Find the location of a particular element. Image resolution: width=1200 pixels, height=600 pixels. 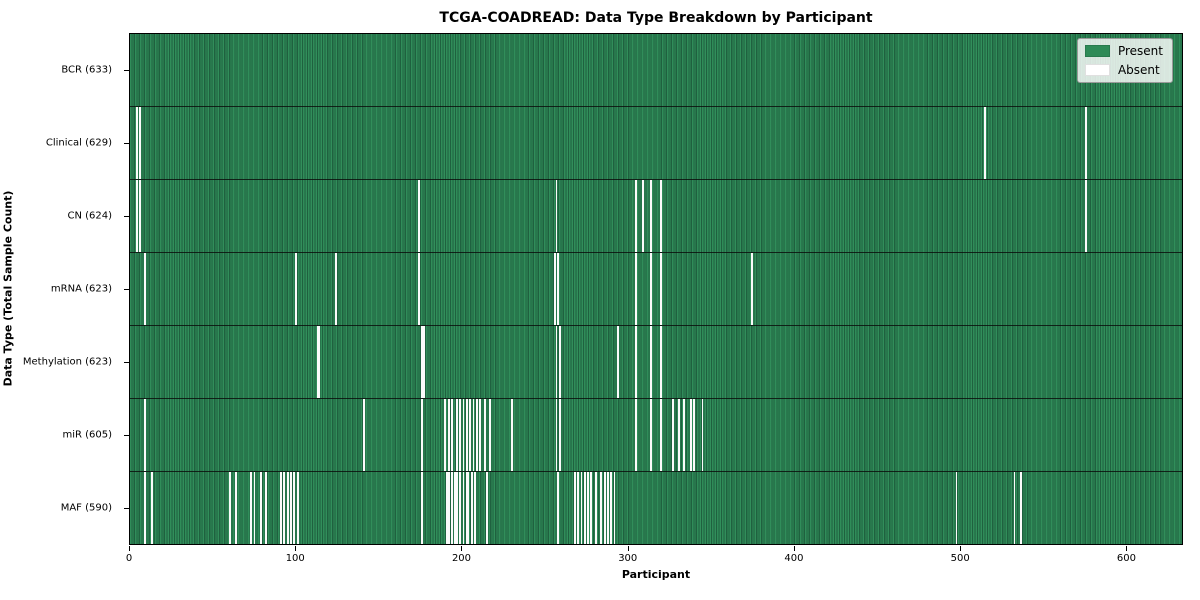

y-tick-label-methylation: Methylation (623) is located at coordinates (67, 362).